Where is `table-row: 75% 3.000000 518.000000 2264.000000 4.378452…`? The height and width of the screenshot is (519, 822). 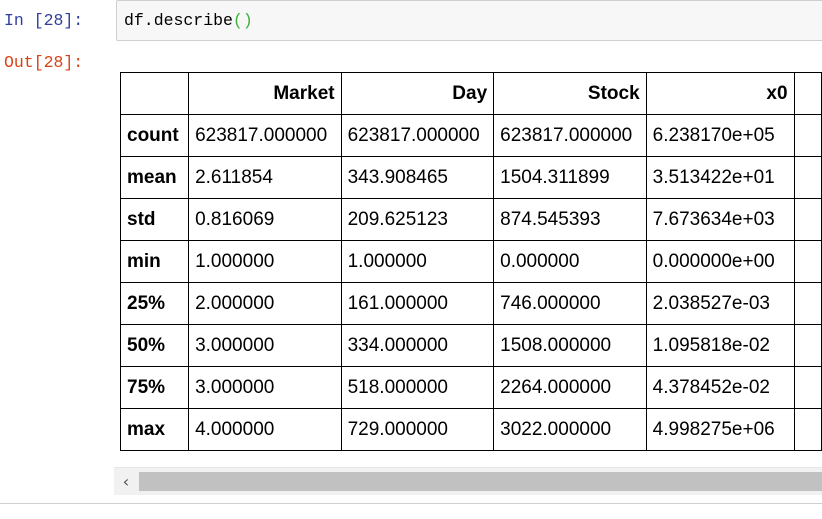 table-row: 75% 3.000000 518.000000 2264.000000 4.378452… is located at coordinates (471, 387).